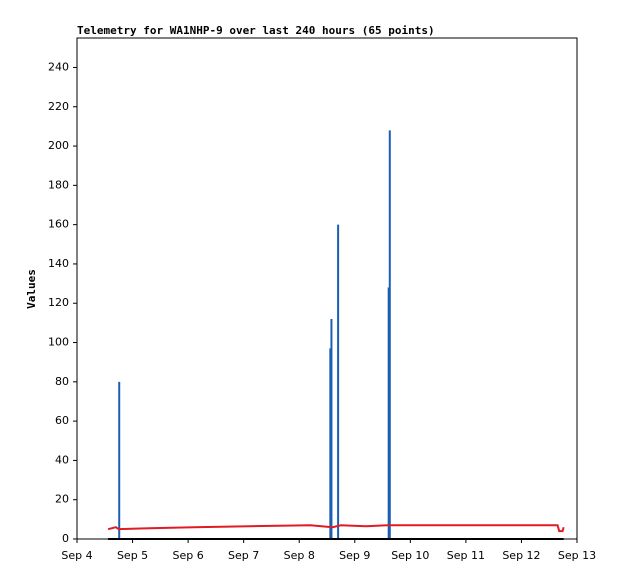 This screenshot has width=618, height=579. What do you see at coordinates (58, 145) in the screenshot?
I see `y-tick-label: 200` at bounding box center [58, 145].